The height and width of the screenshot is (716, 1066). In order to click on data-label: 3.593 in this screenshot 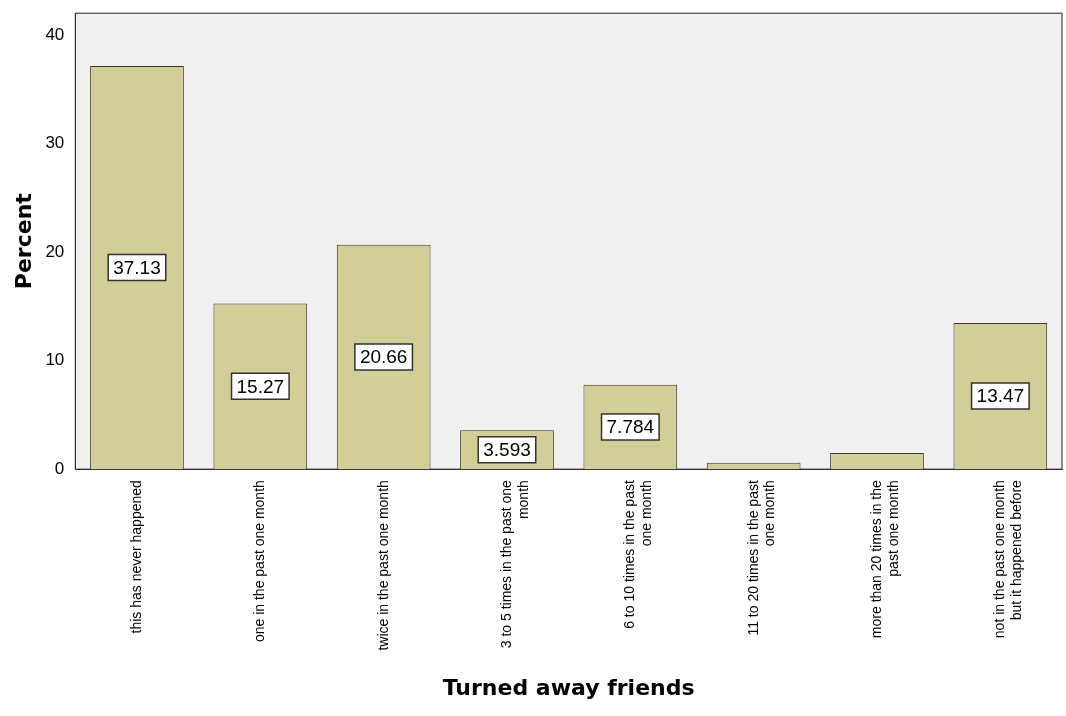, I will do `click(507, 449)`.